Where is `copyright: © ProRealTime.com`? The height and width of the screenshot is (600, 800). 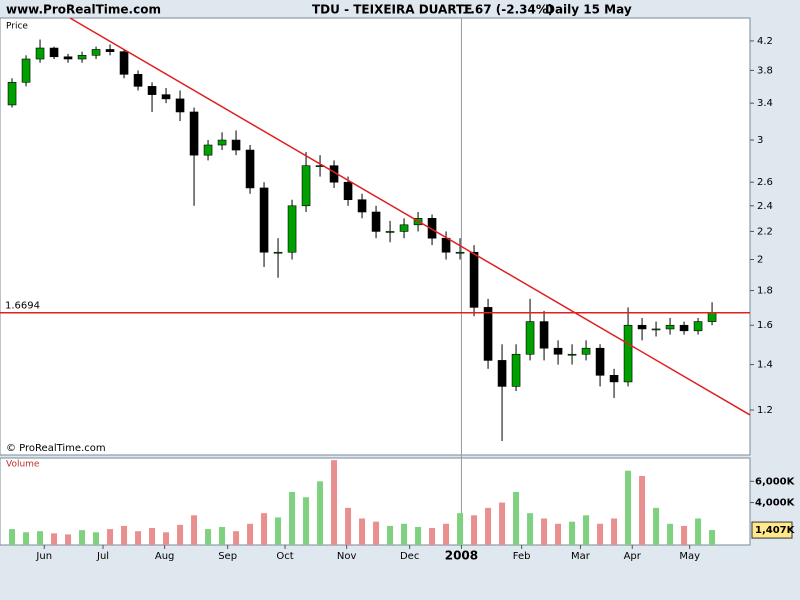 copyright: © ProRealTime.com is located at coordinates (56, 448).